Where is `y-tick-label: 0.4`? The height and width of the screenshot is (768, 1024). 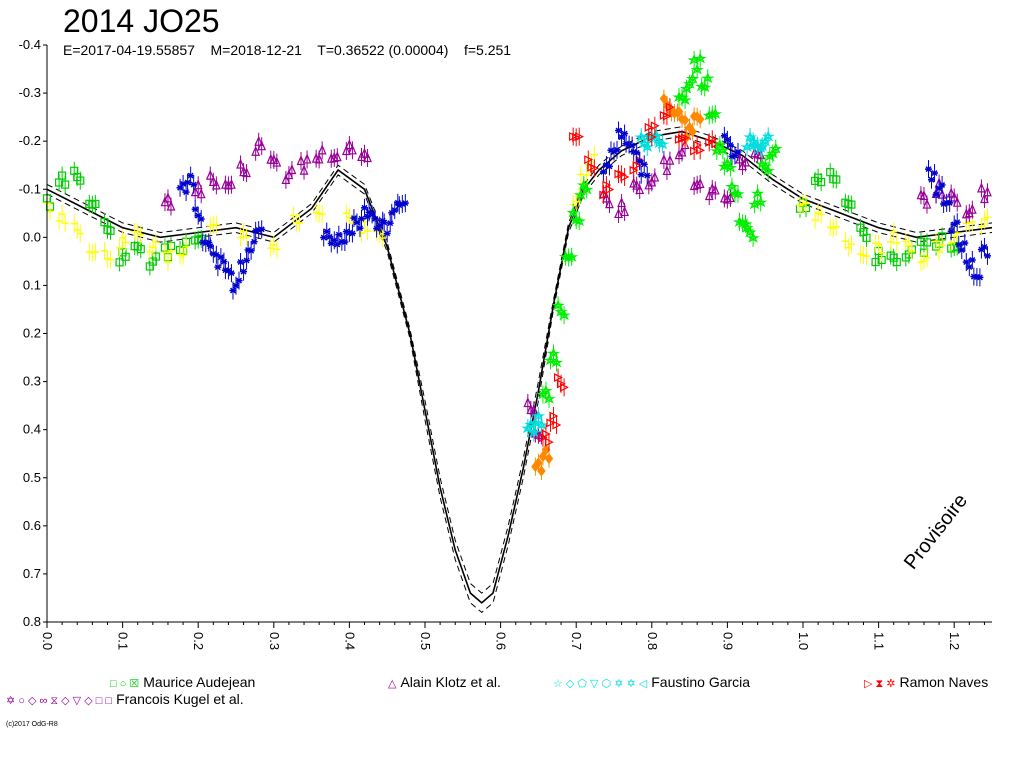 y-tick-label: 0.4 is located at coordinates (32, 429).